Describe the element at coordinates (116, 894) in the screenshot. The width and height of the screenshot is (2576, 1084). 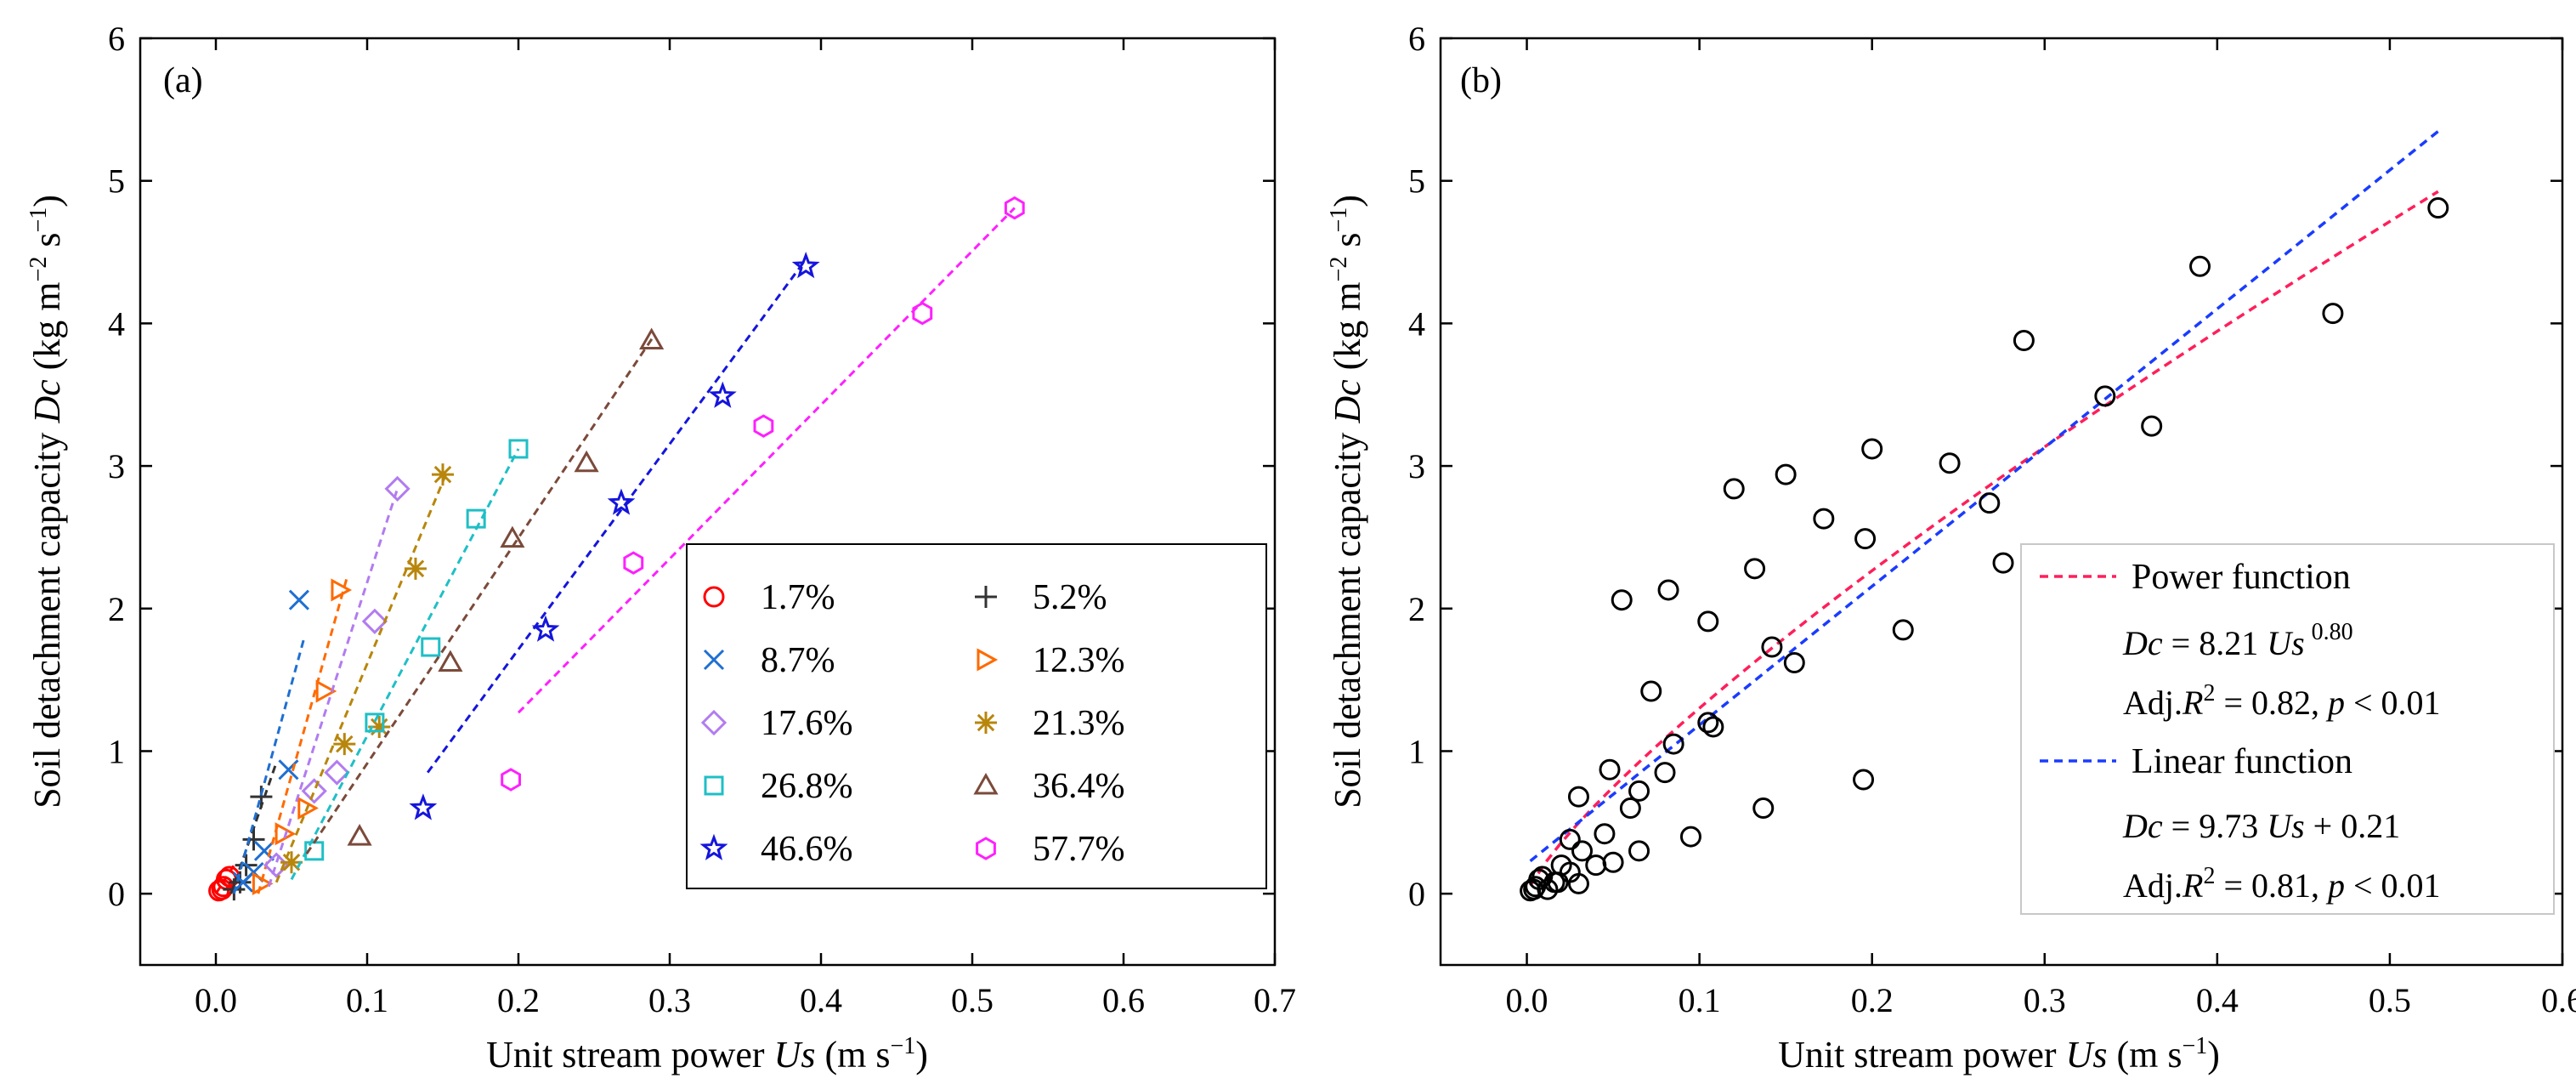
I see `panel-a-y-tick-label: 0` at that location.